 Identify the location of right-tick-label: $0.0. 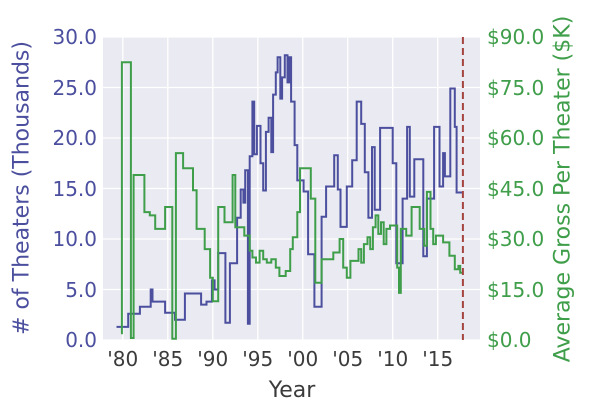
(509, 340).